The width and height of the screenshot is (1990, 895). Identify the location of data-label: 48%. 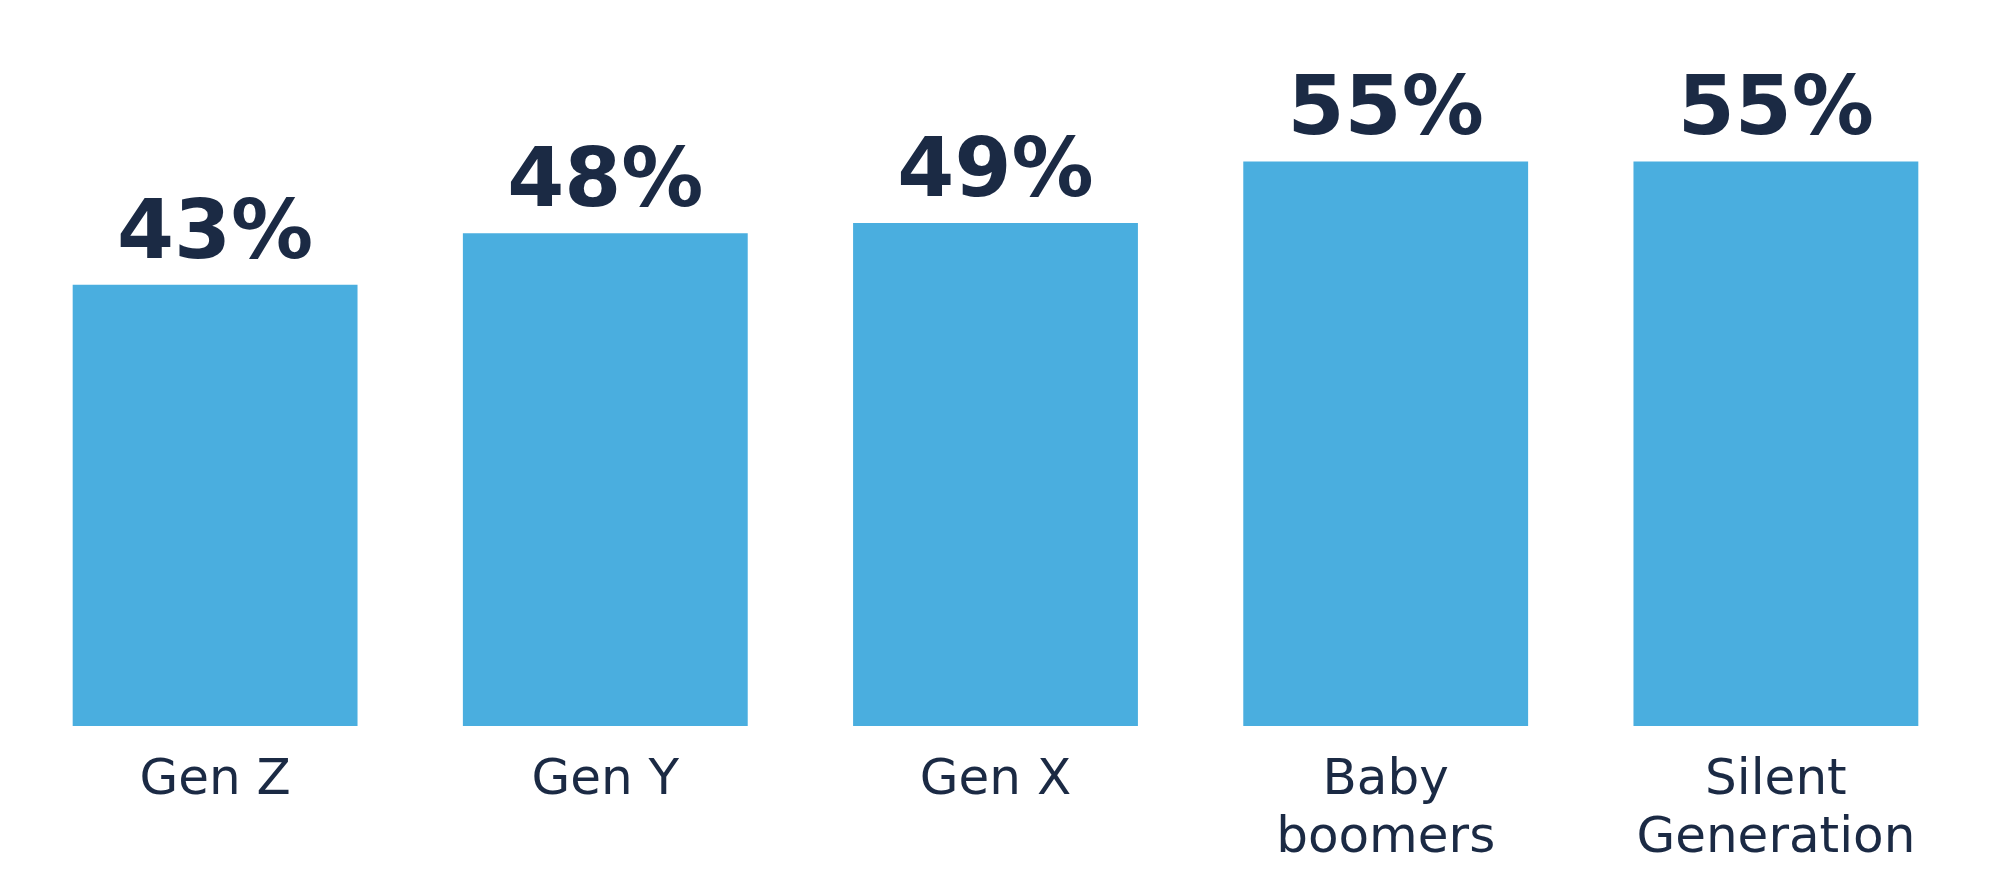
(605, 178).